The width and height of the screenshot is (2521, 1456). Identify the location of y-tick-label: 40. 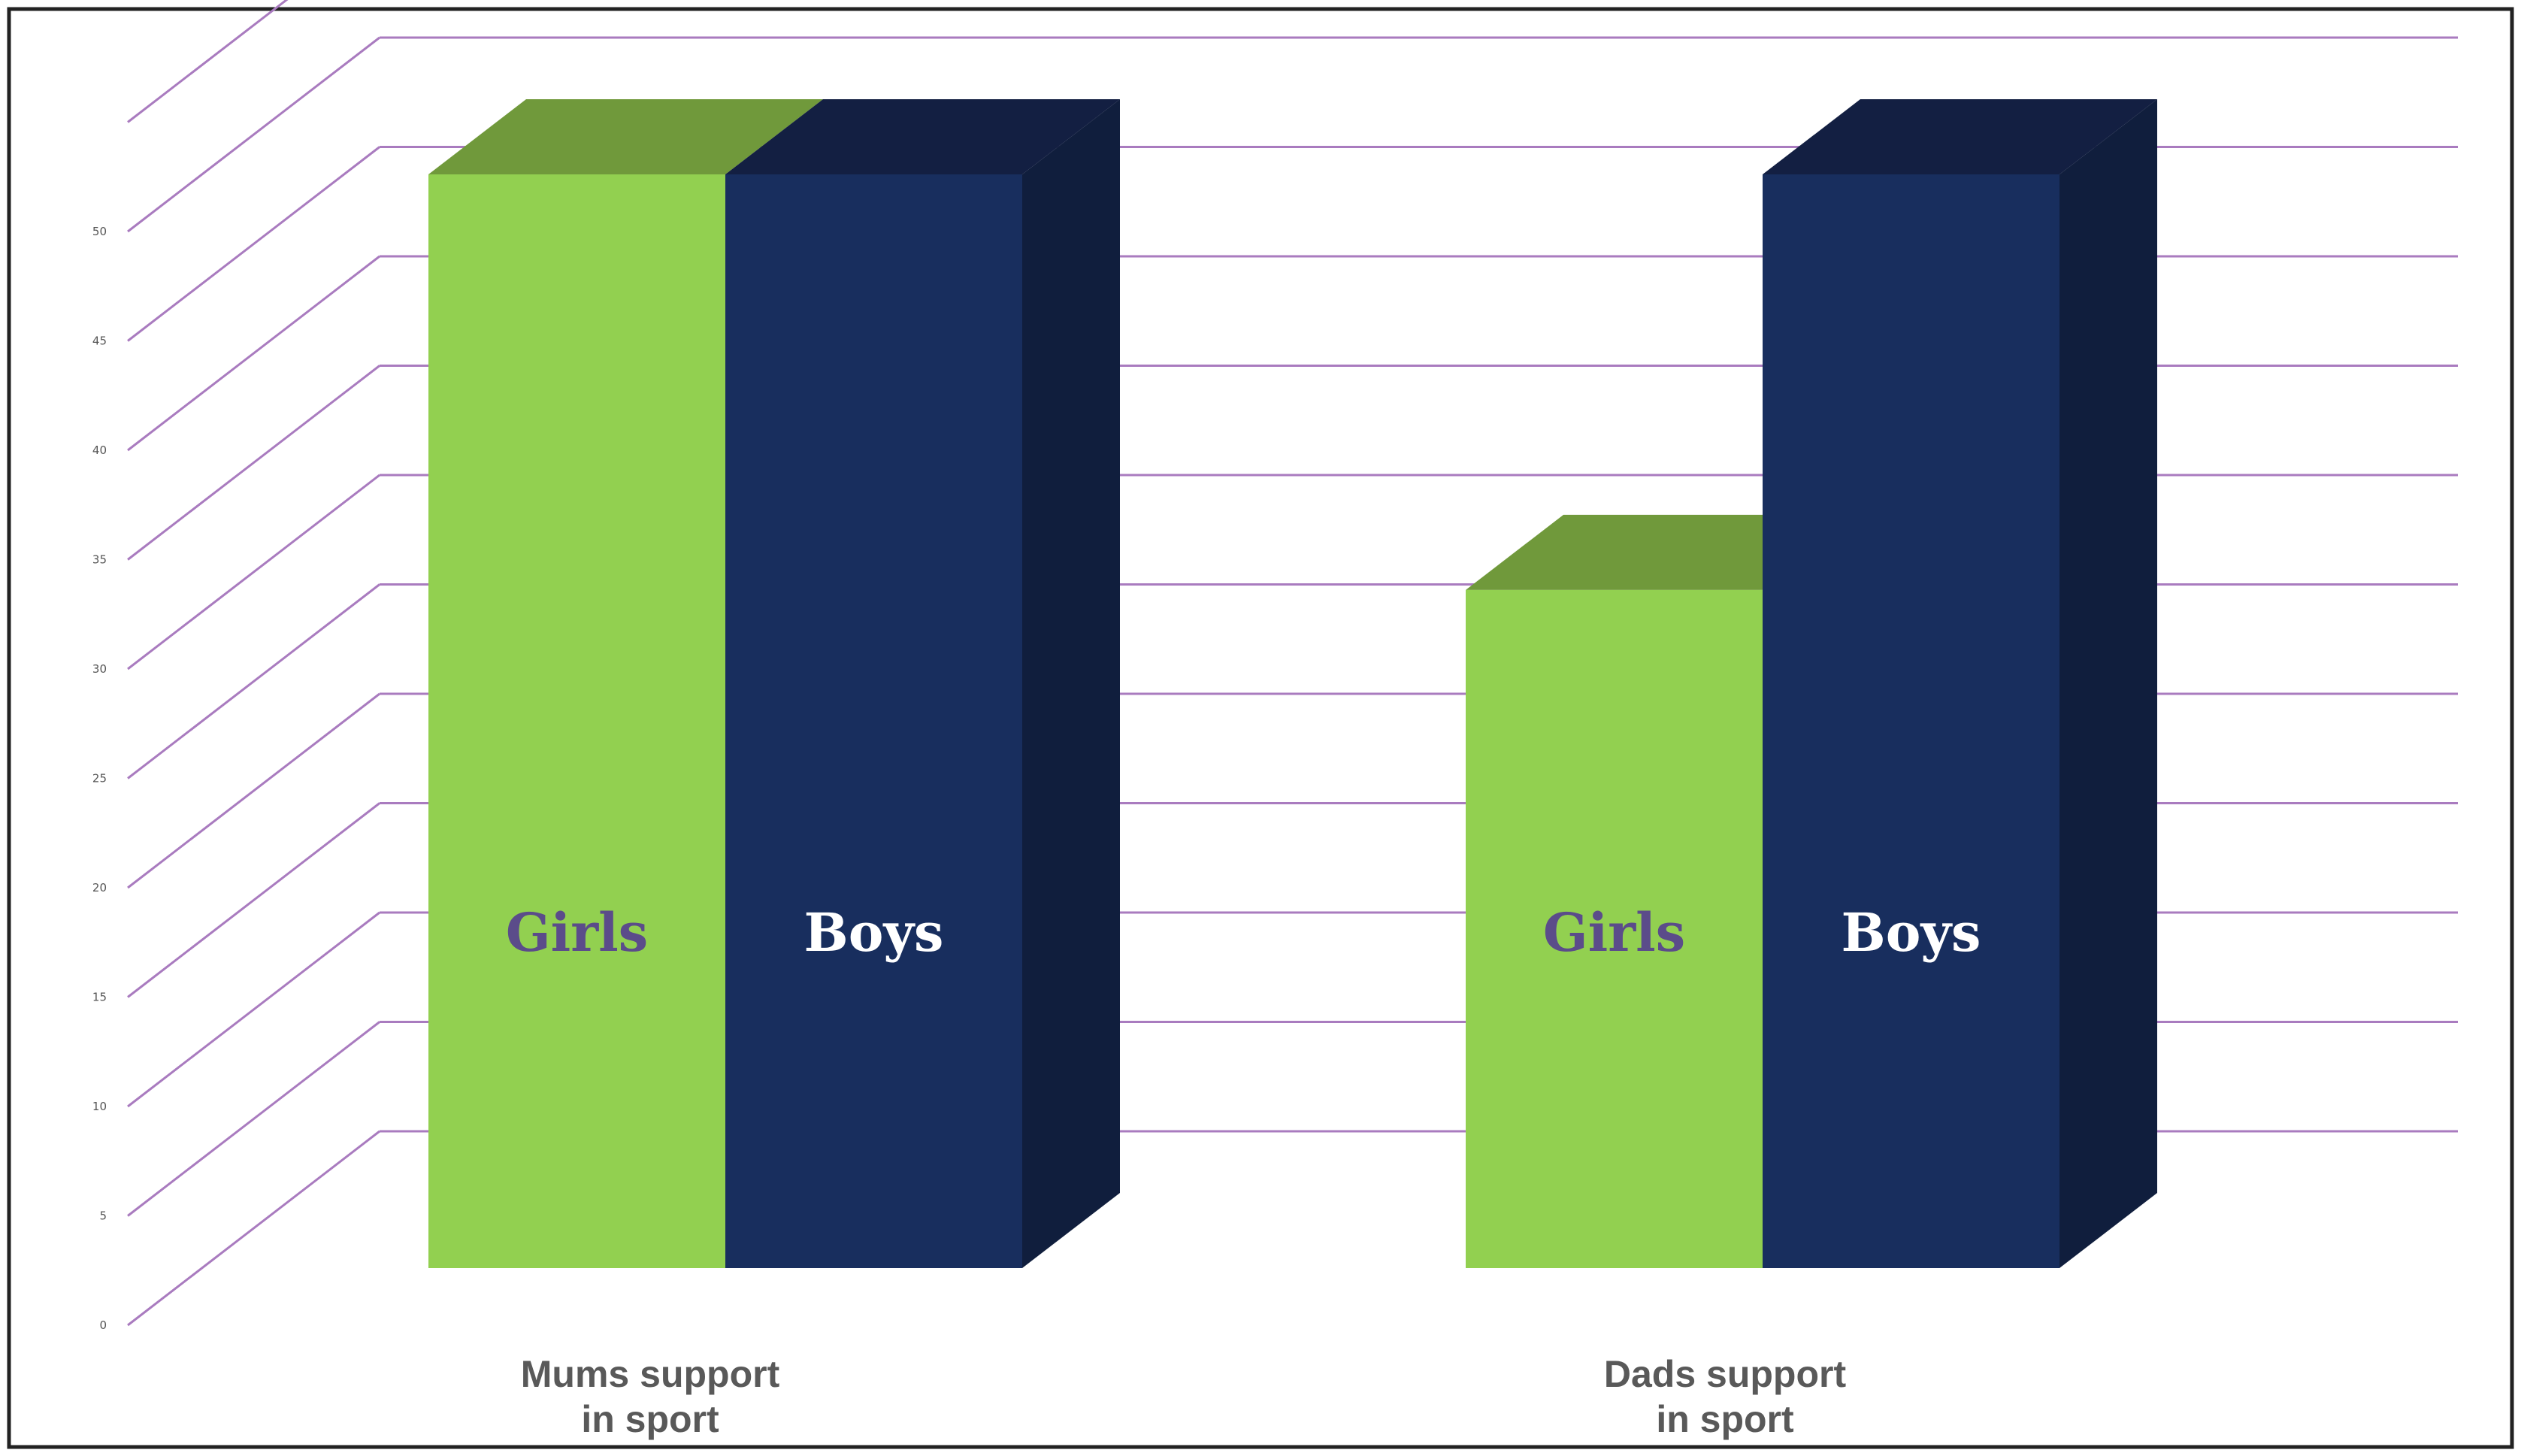
(99, 450).